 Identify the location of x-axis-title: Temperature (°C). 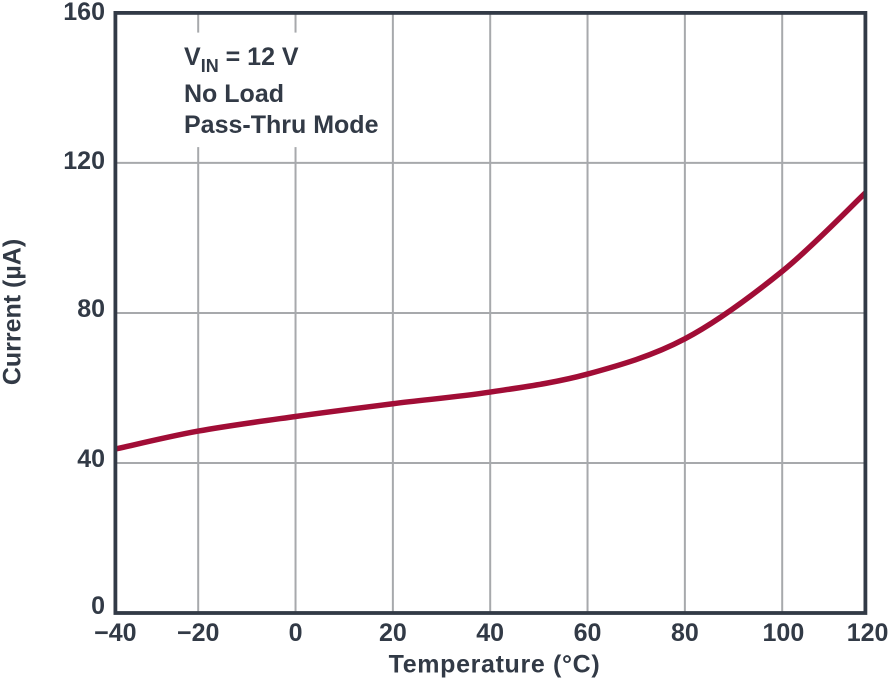
(494, 664).